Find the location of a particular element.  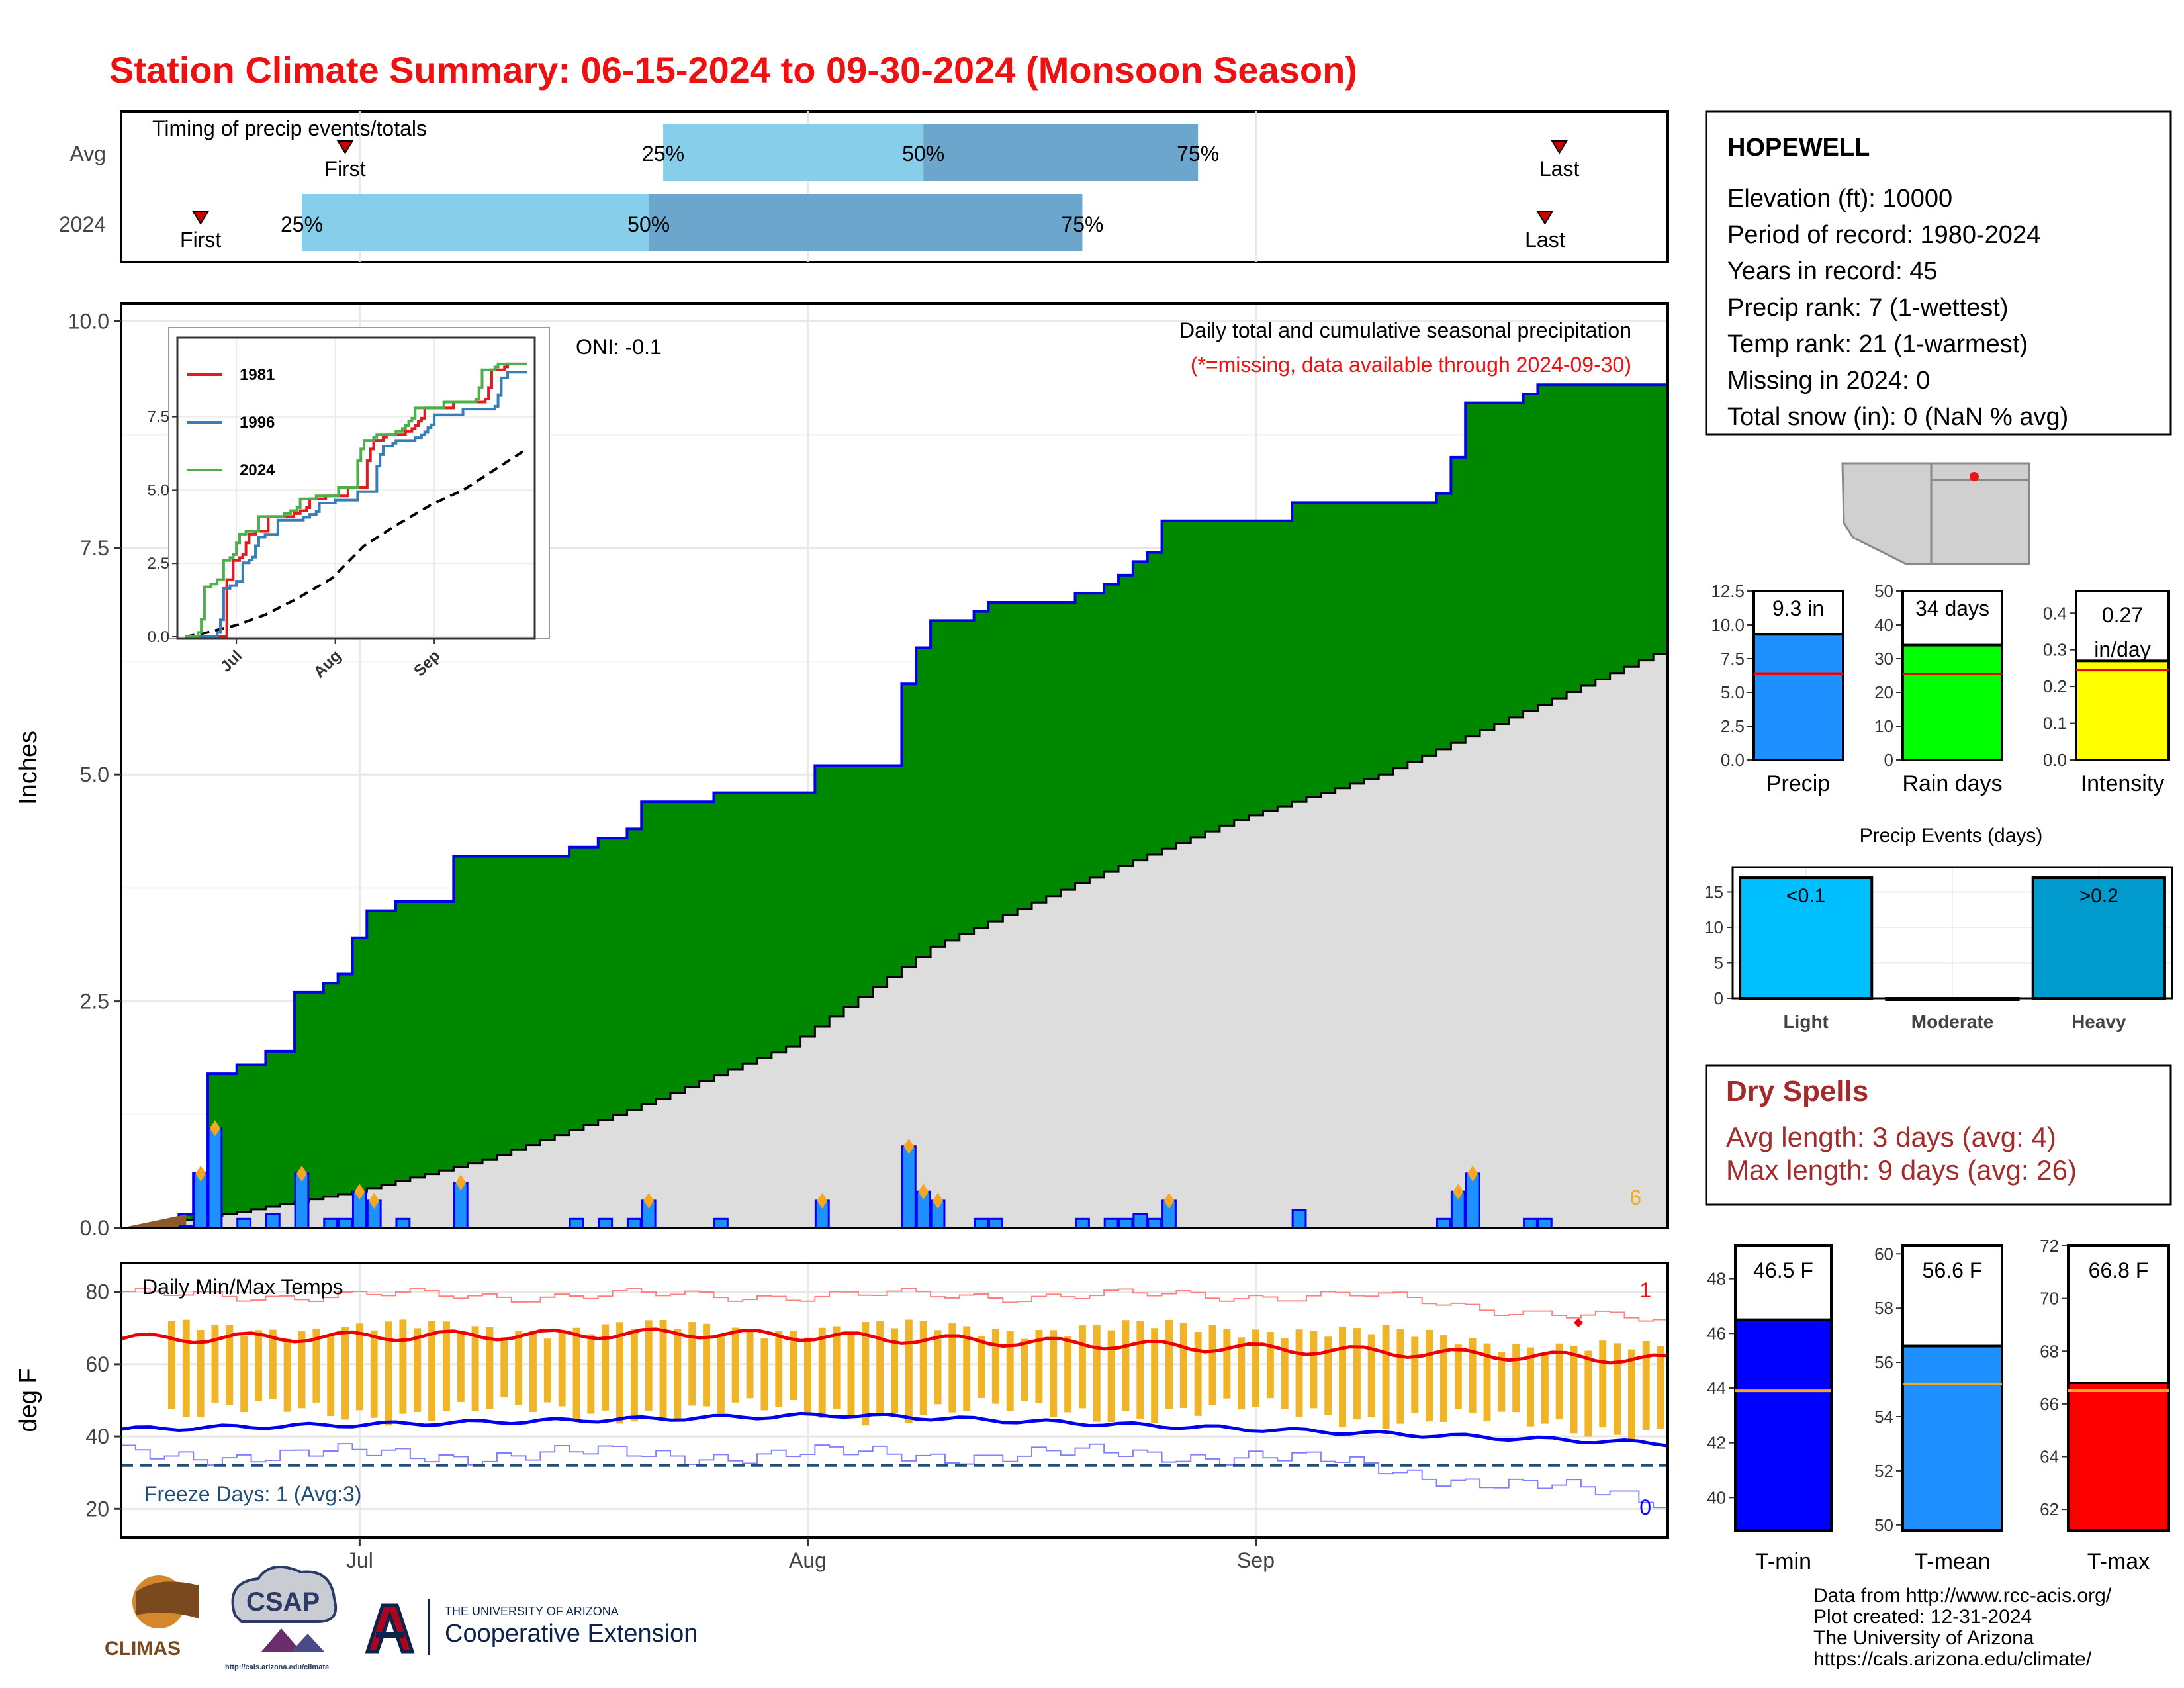

tmax-bar is located at coordinates (2118, 1457).